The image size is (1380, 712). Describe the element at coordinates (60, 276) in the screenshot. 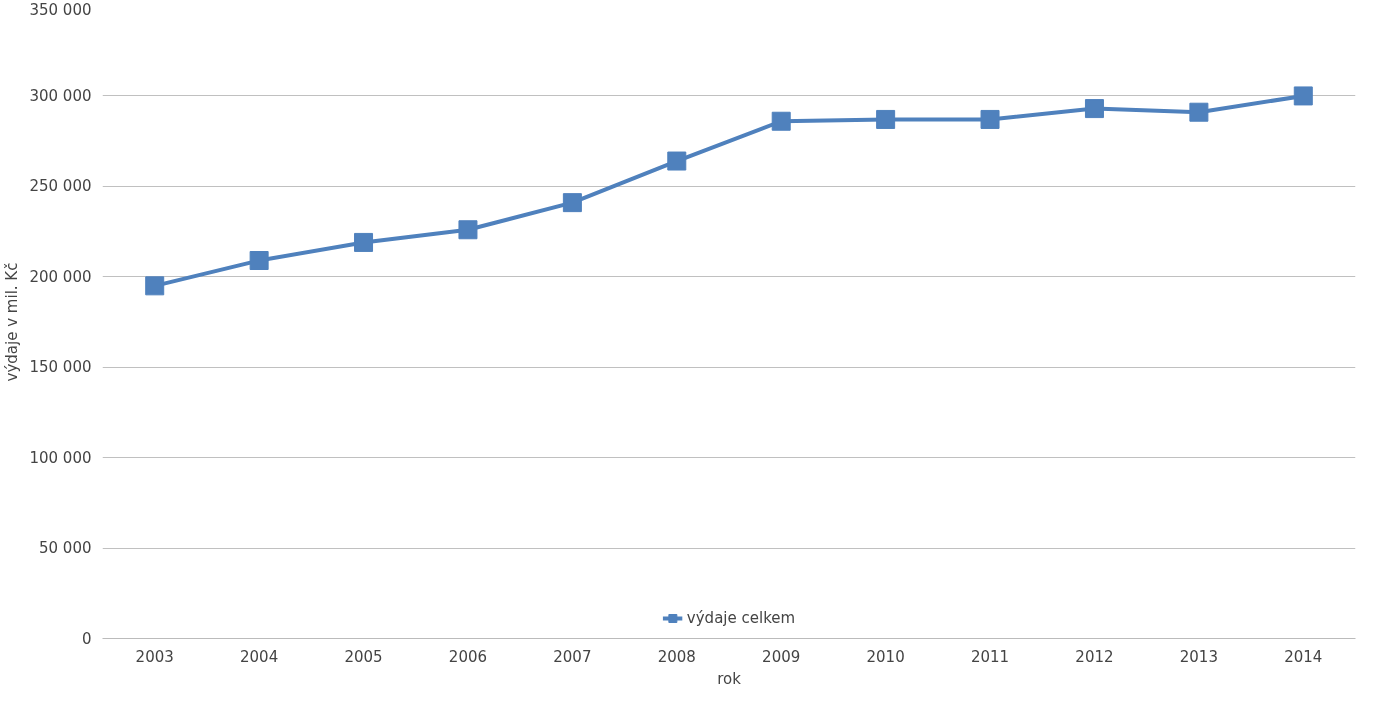

I see `y-tick-label: 200 000` at that location.